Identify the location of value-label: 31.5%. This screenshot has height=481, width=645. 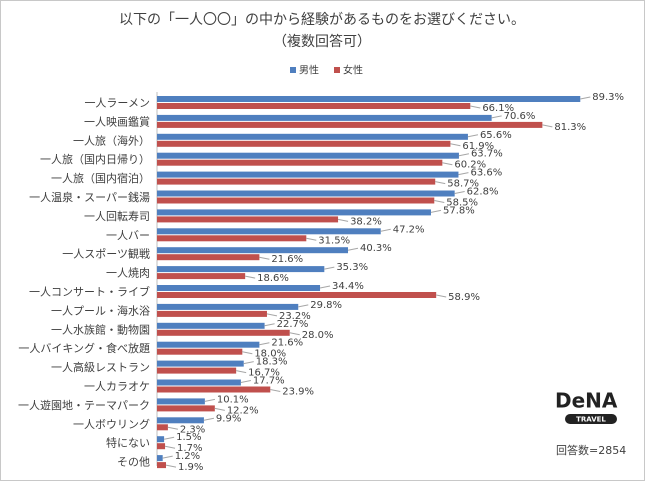
(334, 240).